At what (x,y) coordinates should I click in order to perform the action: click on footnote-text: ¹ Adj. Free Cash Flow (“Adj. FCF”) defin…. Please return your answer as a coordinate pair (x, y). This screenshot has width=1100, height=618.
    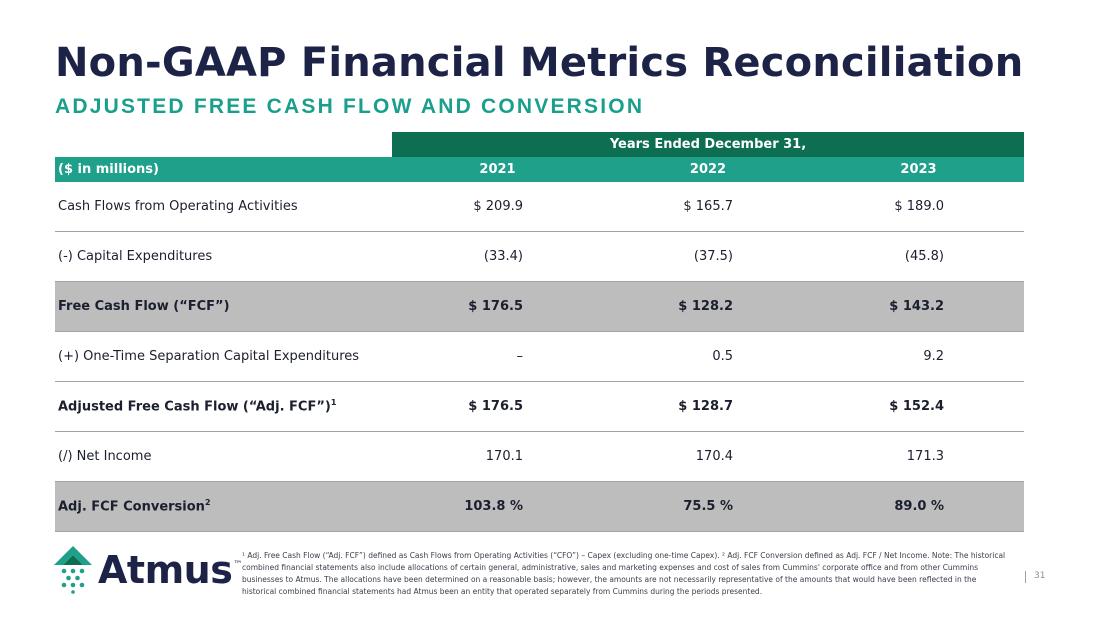
    Looking at the image, I should click on (624, 573).